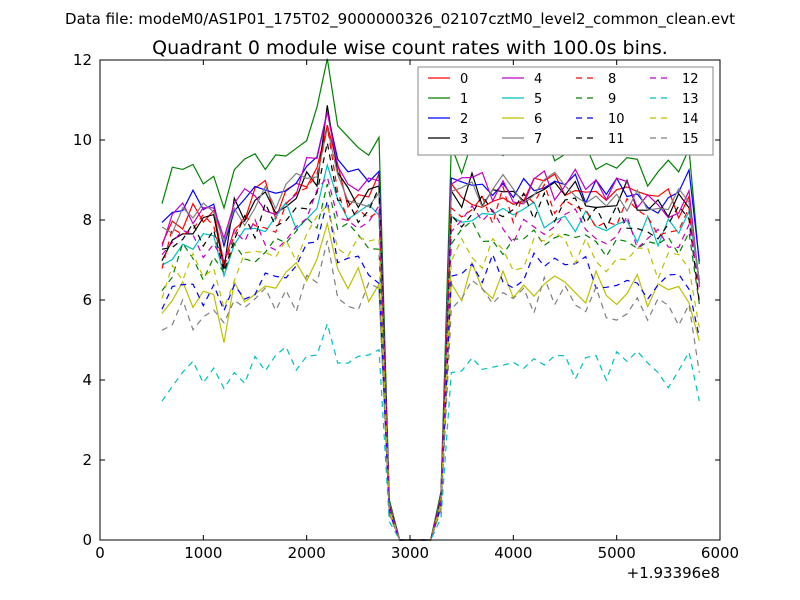  Describe the element at coordinates (538, 79) in the screenshot. I see `legend-label-4: 4` at that location.